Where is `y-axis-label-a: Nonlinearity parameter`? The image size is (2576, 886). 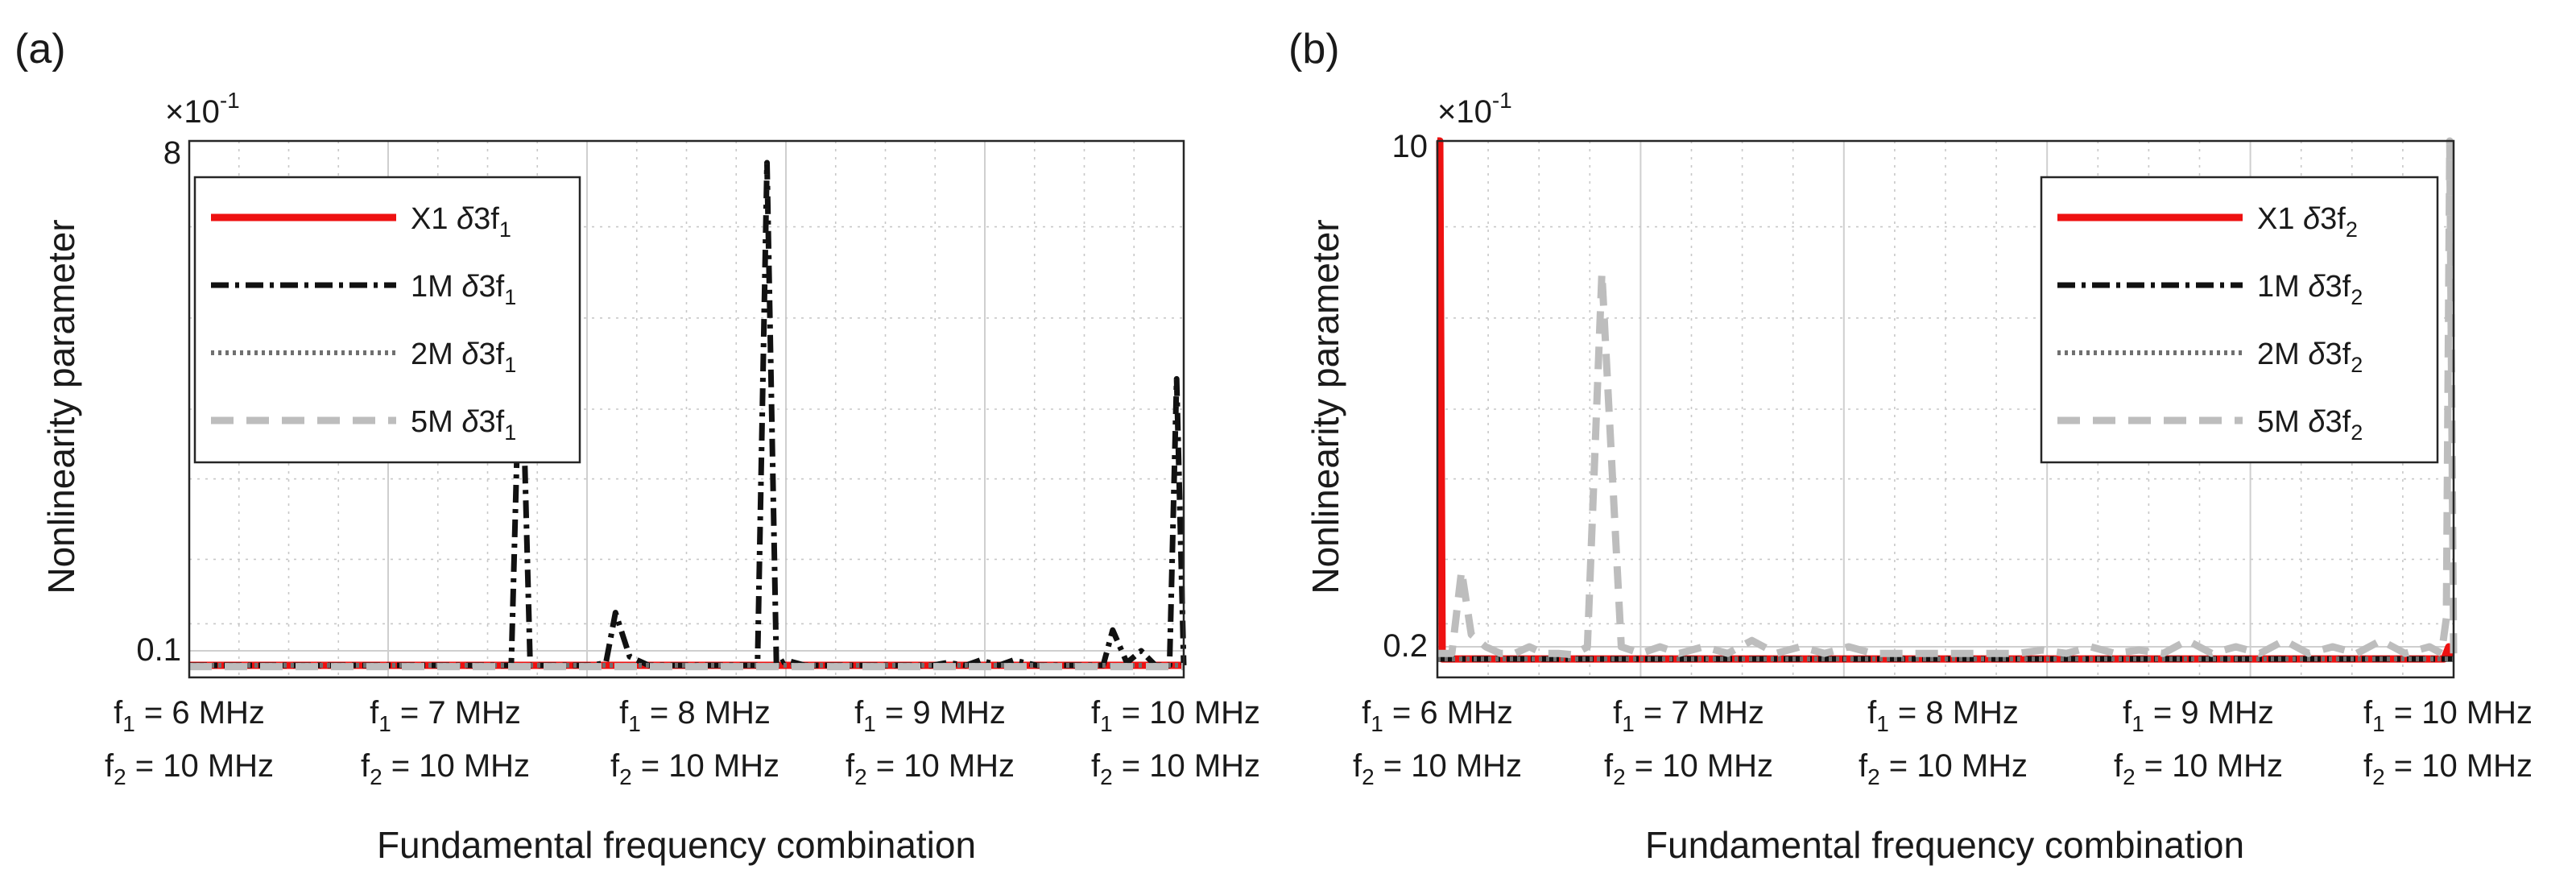 y-axis-label-a: Nonlinearity parameter is located at coordinates (61, 406).